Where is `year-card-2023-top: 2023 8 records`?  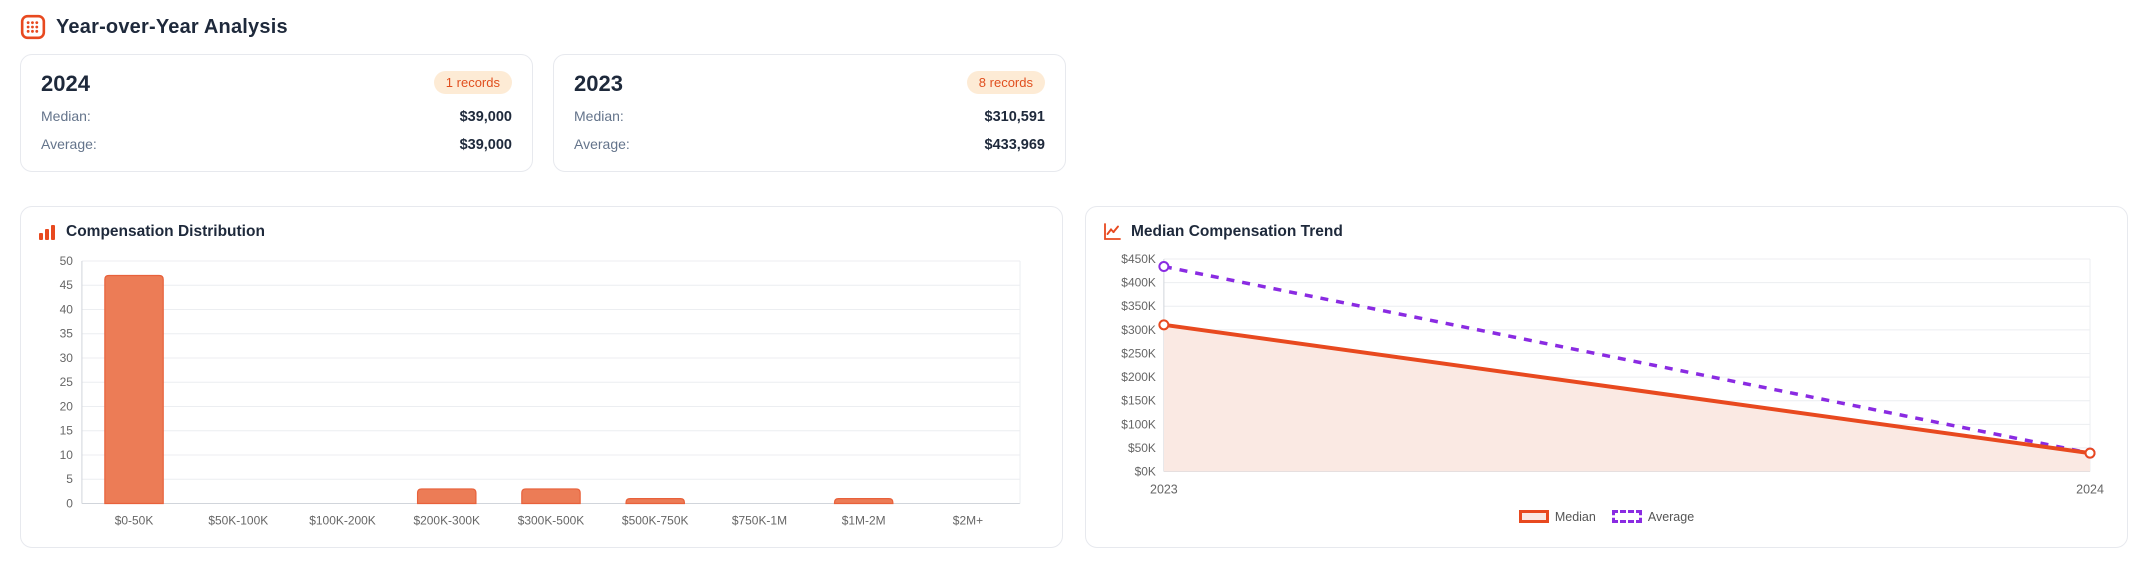 year-card-2023-top: 2023 8 records is located at coordinates (809, 84).